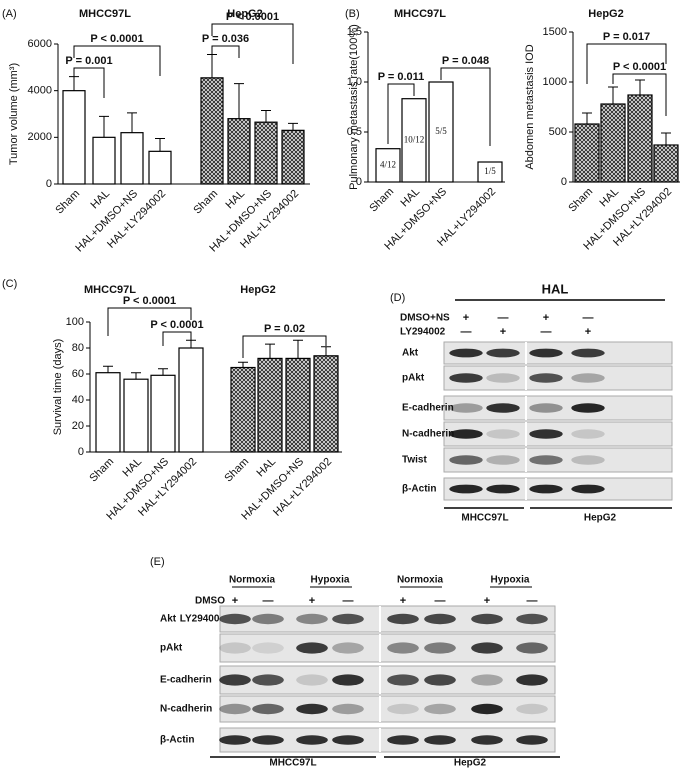  I want to click on y-tick-label: 1.0, so click(354, 82).